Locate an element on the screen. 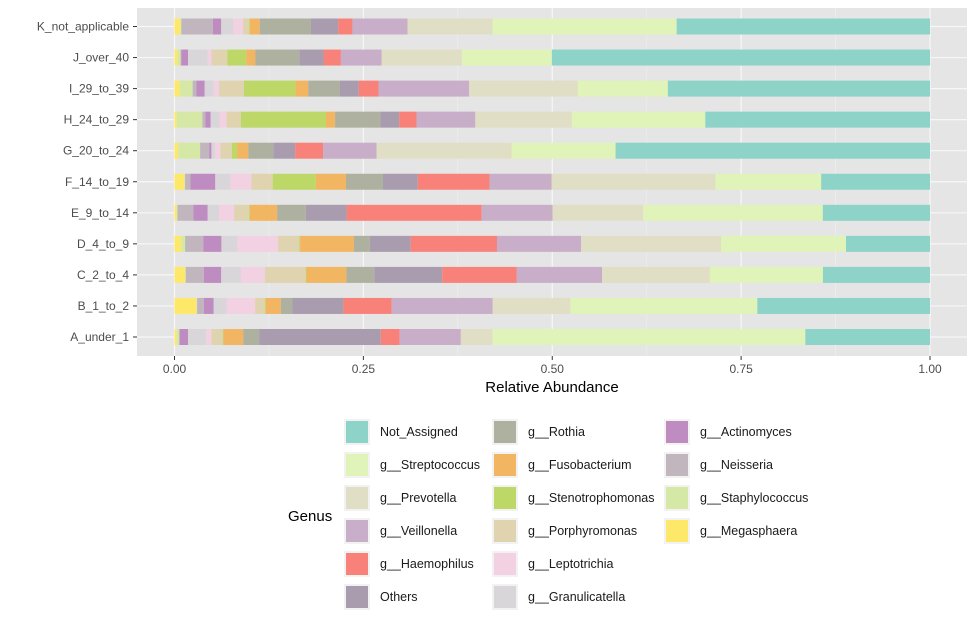 This screenshot has height=625, width=975. y-tick-label: A_under_1 is located at coordinates (99, 337).